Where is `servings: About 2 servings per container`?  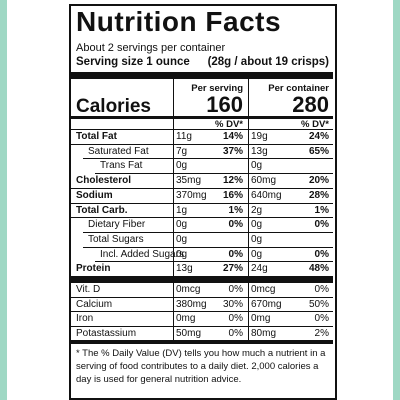
servings: About 2 servings per container is located at coordinates (151, 48).